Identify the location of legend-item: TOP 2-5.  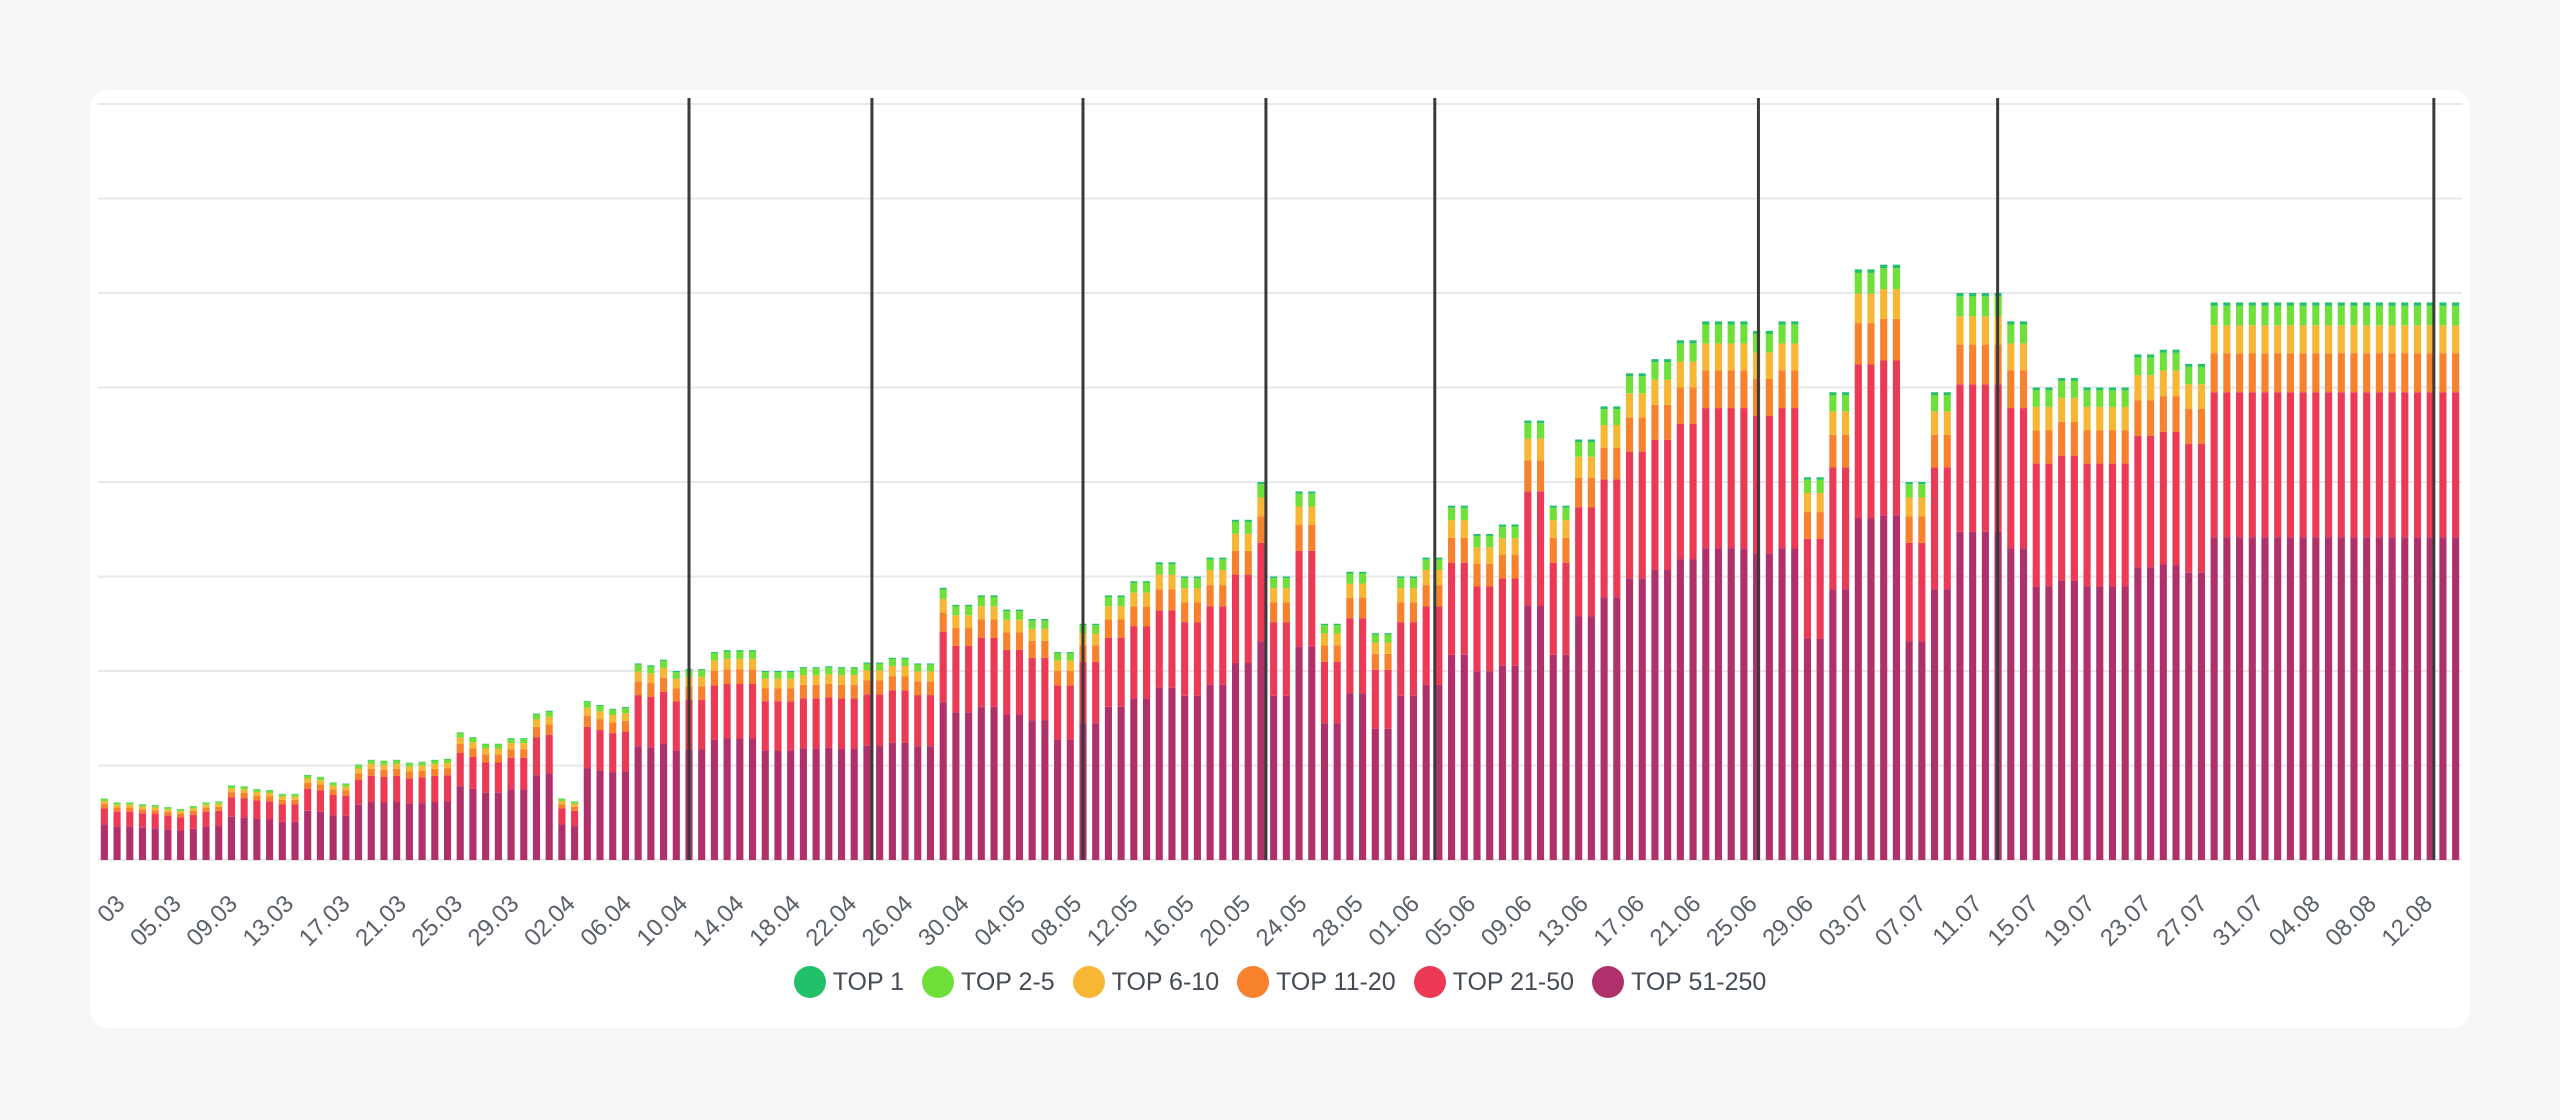
(988, 982).